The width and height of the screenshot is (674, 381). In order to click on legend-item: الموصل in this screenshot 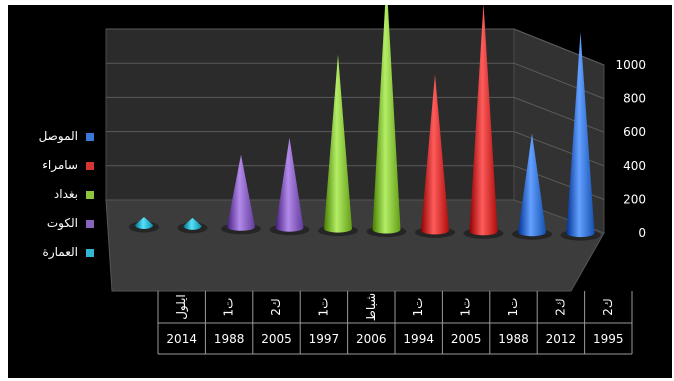, I will do `click(62, 138)`.